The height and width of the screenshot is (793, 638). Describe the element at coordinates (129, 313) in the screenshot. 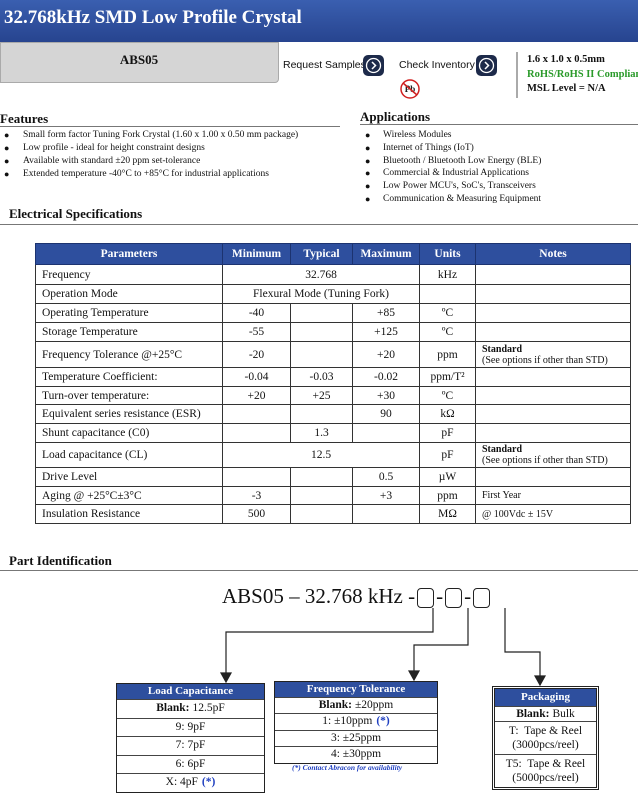

I see `cell: Operating Temperature` at that location.